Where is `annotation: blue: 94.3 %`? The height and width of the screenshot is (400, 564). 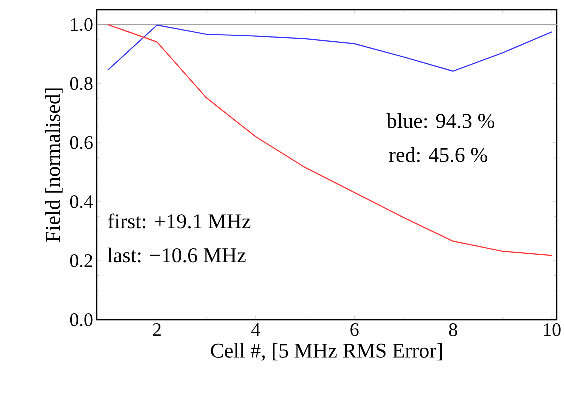 annotation: blue: 94.3 % is located at coordinates (440, 121).